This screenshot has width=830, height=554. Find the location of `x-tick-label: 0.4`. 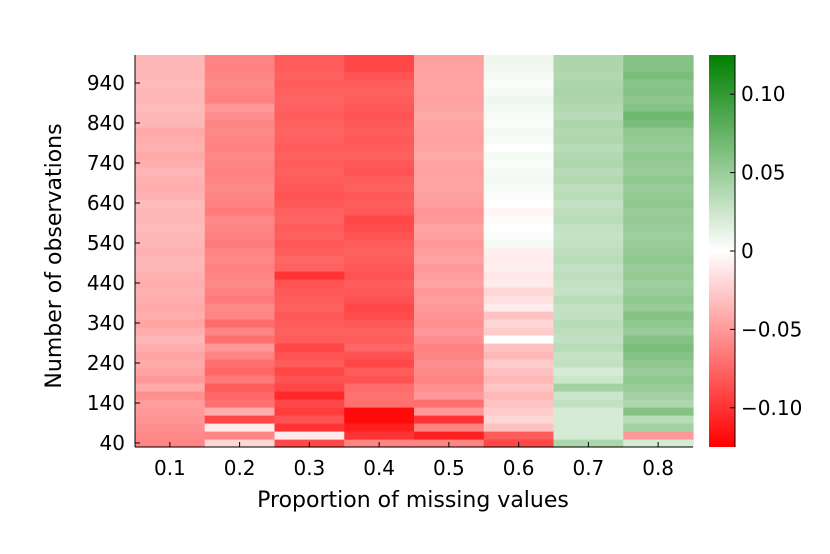

x-tick-label: 0.4 is located at coordinates (379, 468).